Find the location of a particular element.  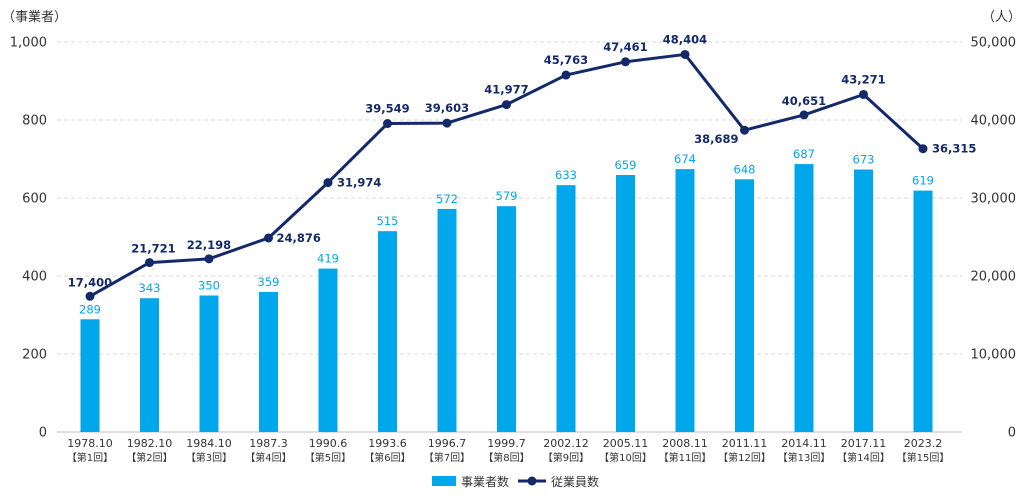

line-value-label: 17,400 is located at coordinates (90, 282).